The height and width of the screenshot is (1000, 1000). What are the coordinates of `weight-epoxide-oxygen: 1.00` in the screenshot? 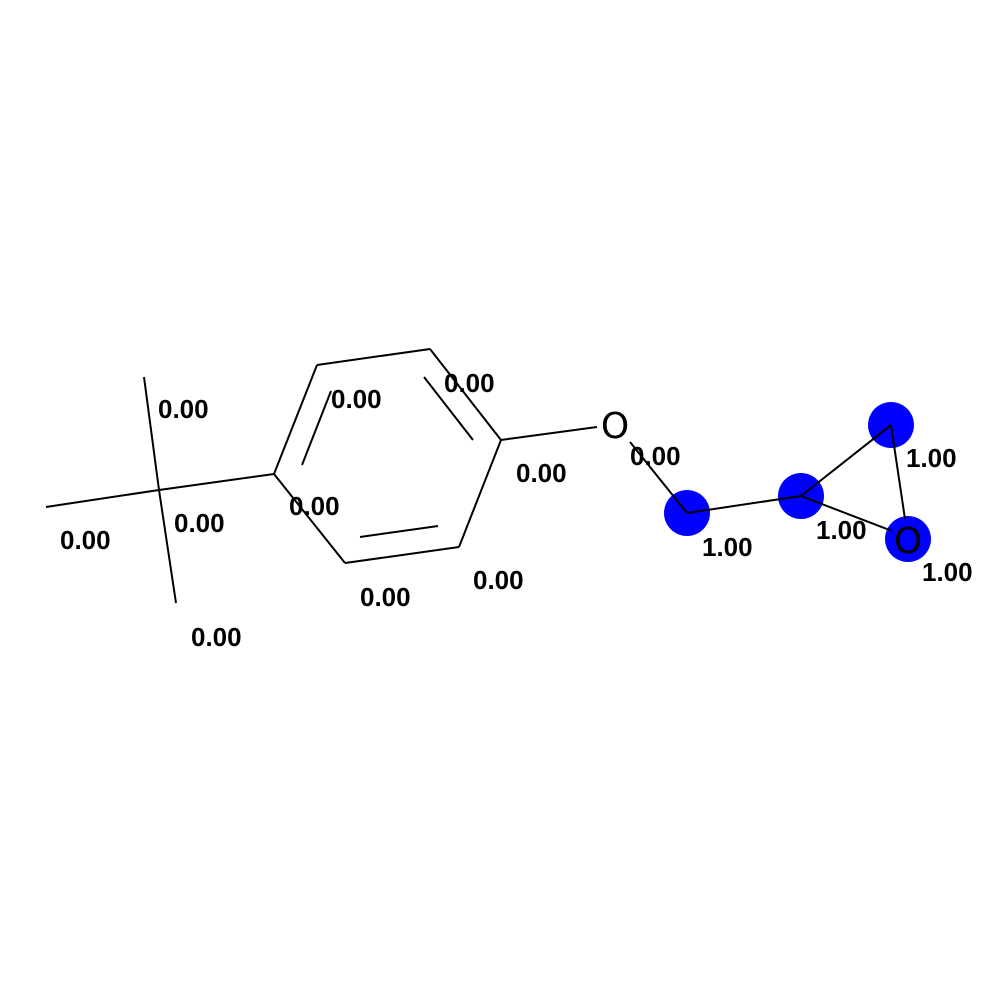 It's located at (947, 572).